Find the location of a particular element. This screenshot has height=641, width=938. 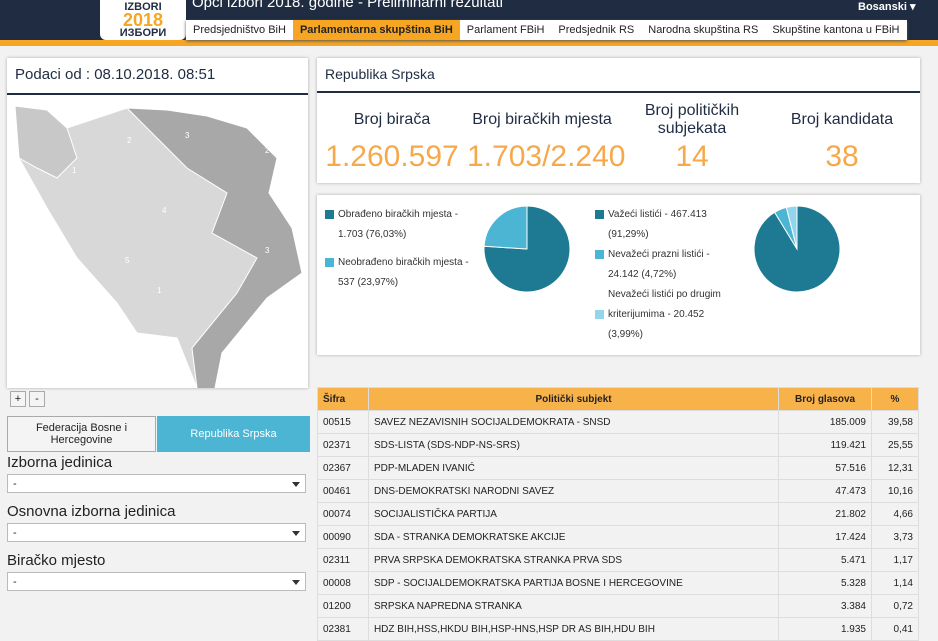

table-cell: SOCIJALISTIČKA PARTIJA is located at coordinates (573, 514).